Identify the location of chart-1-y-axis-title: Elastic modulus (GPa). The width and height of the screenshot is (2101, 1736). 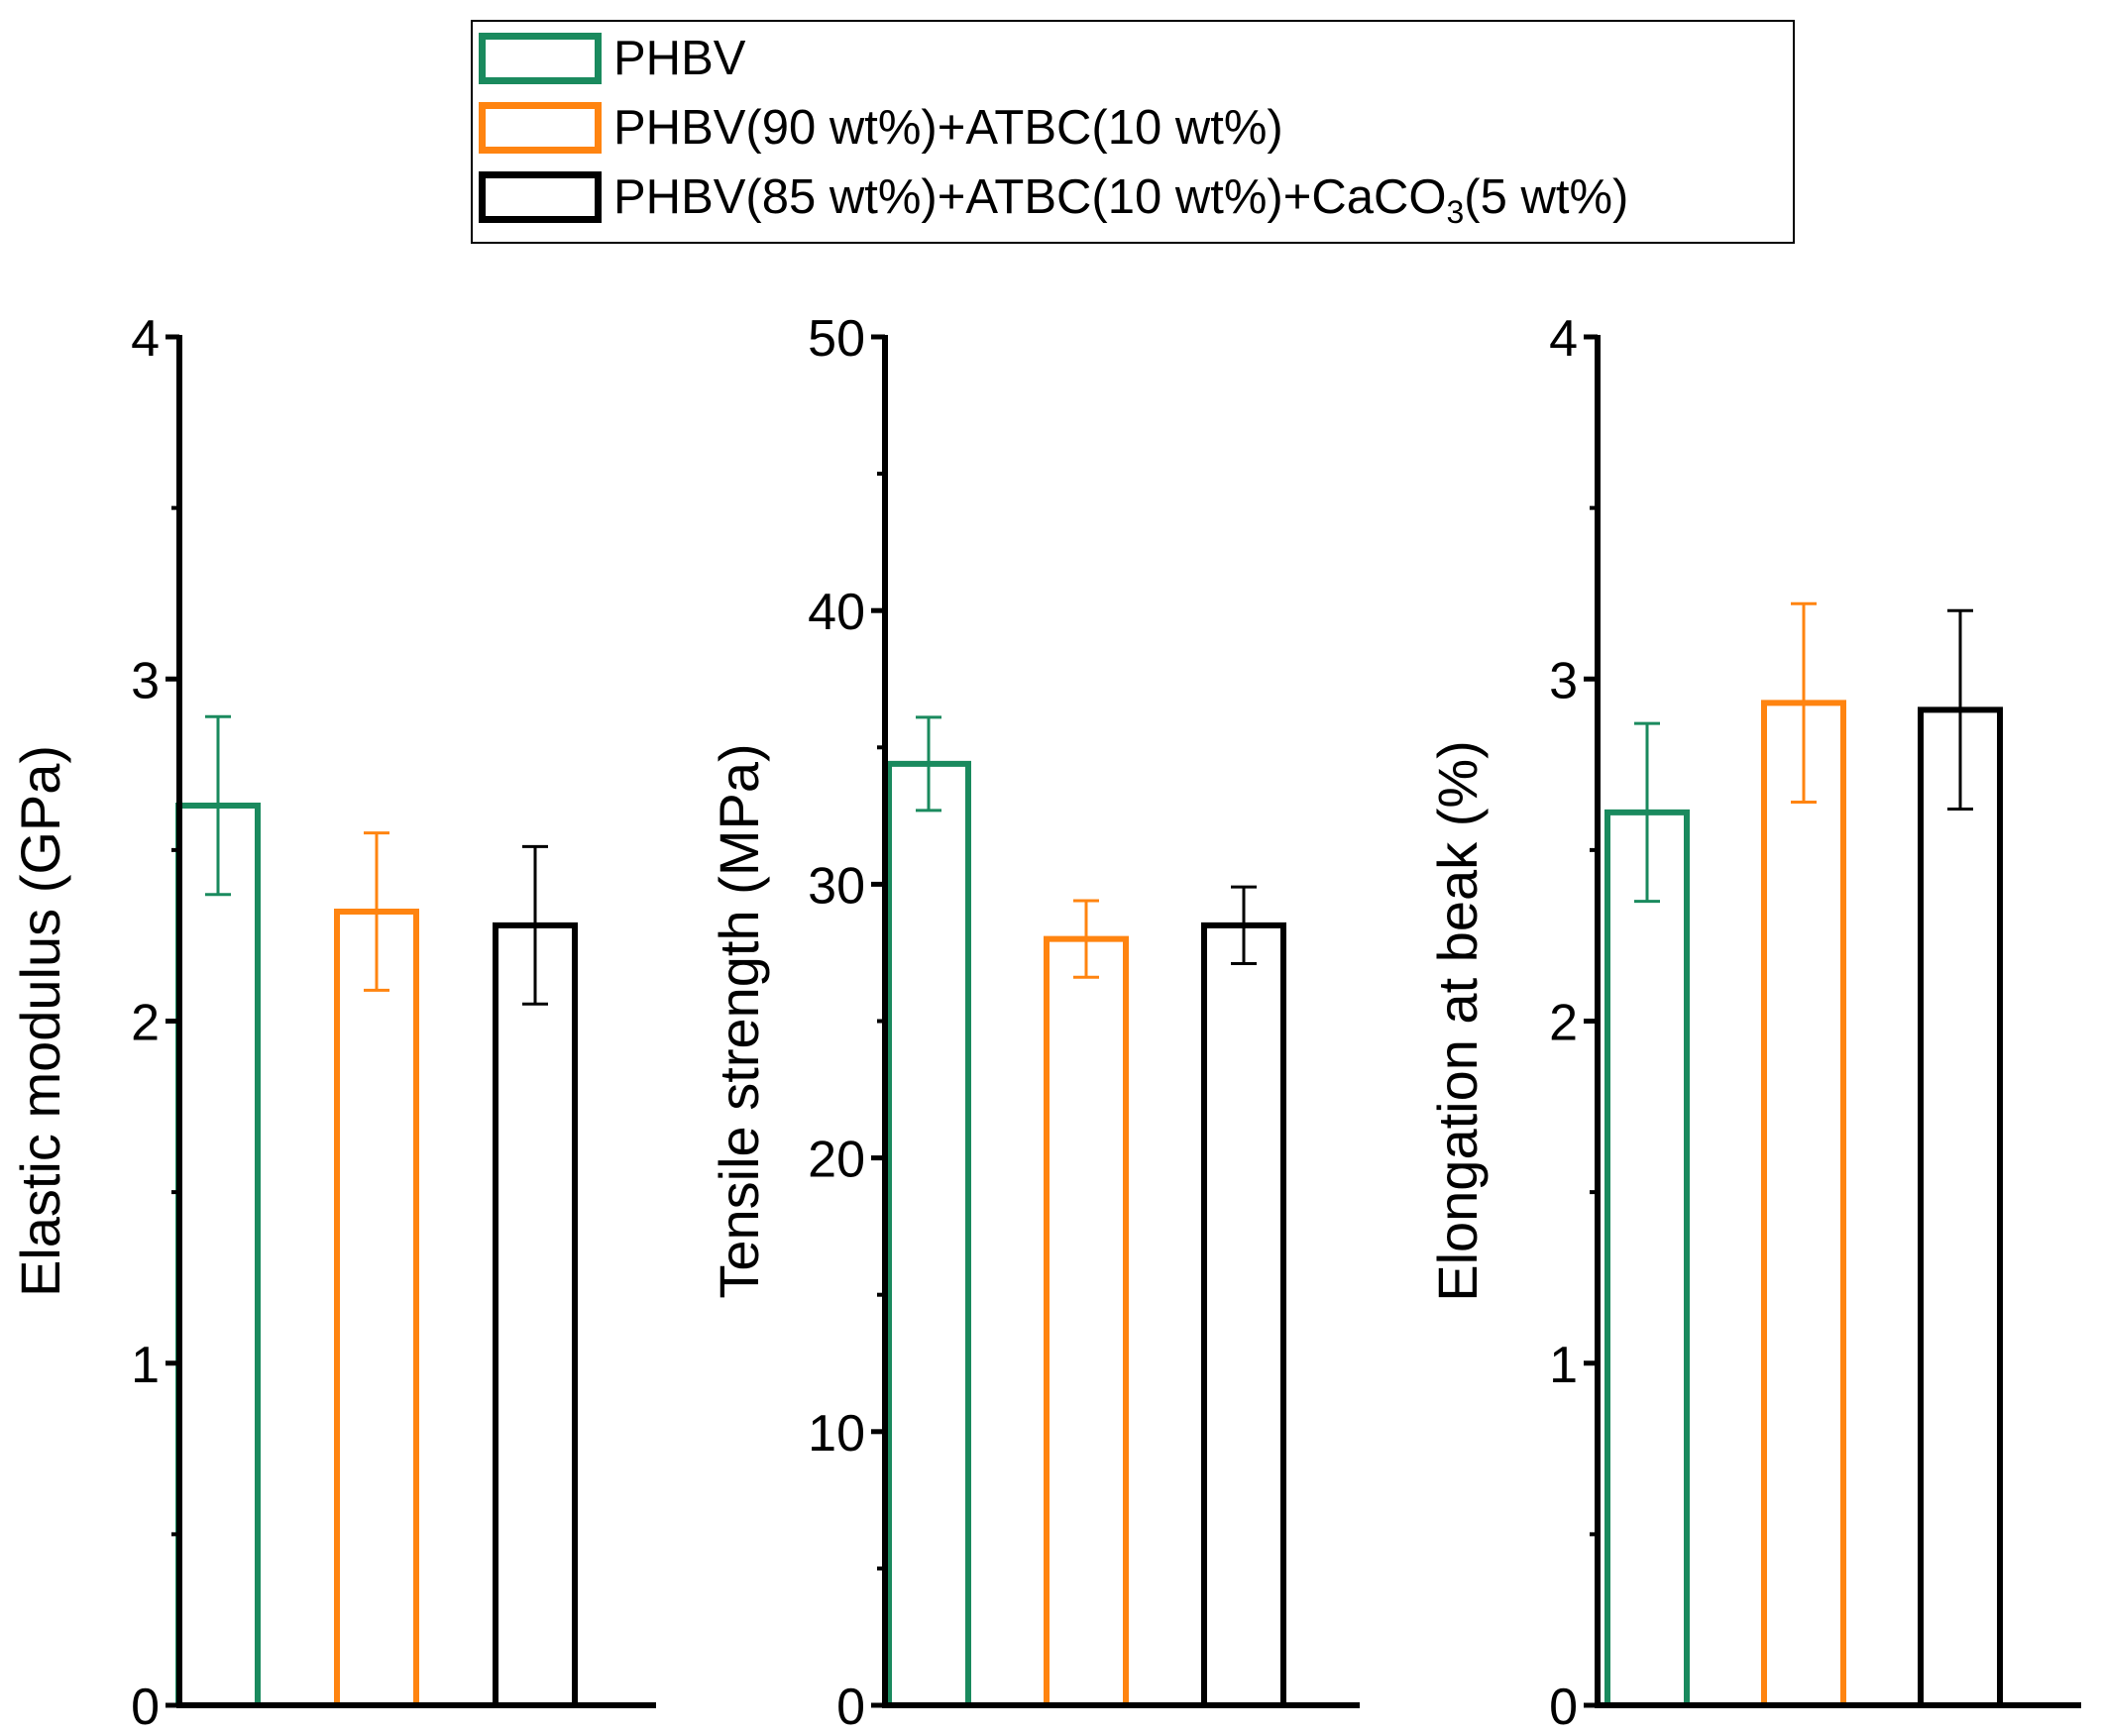
(40, 1021).